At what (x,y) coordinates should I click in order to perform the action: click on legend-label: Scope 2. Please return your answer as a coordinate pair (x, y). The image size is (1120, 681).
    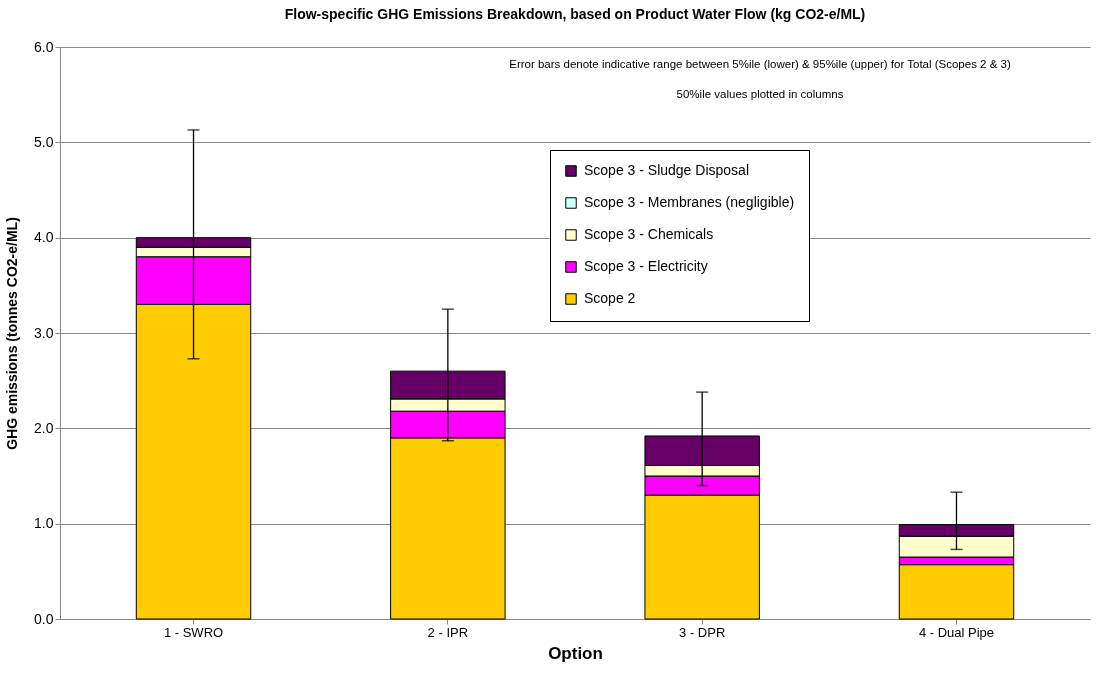
    Looking at the image, I should click on (610, 298).